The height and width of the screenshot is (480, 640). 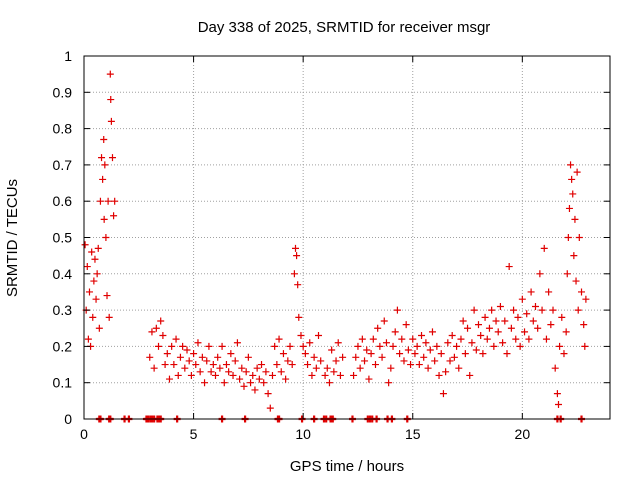 What do you see at coordinates (63, 238) in the screenshot?
I see `y-tick-label: 0.5` at bounding box center [63, 238].